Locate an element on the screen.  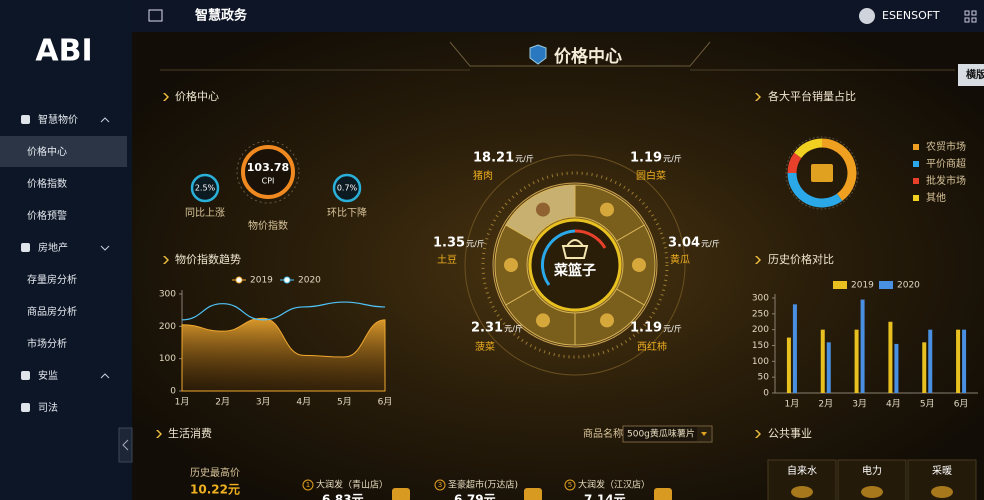
x-tick-label: 4月 is located at coordinates (303, 402).